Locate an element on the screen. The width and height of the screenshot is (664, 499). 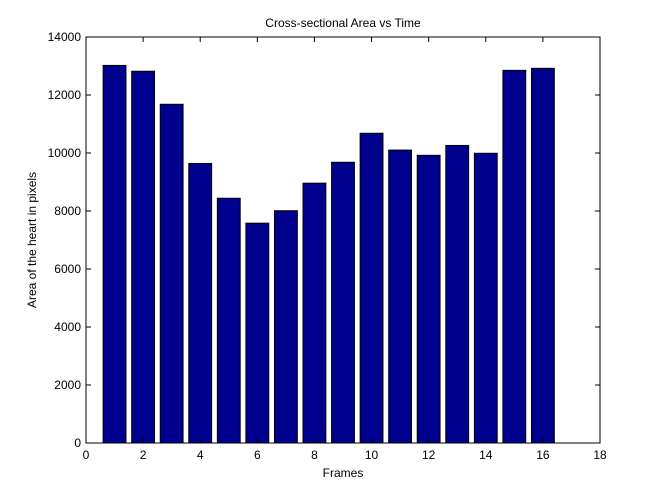
x-axis-label: Frames is located at coordinates (343, 473).